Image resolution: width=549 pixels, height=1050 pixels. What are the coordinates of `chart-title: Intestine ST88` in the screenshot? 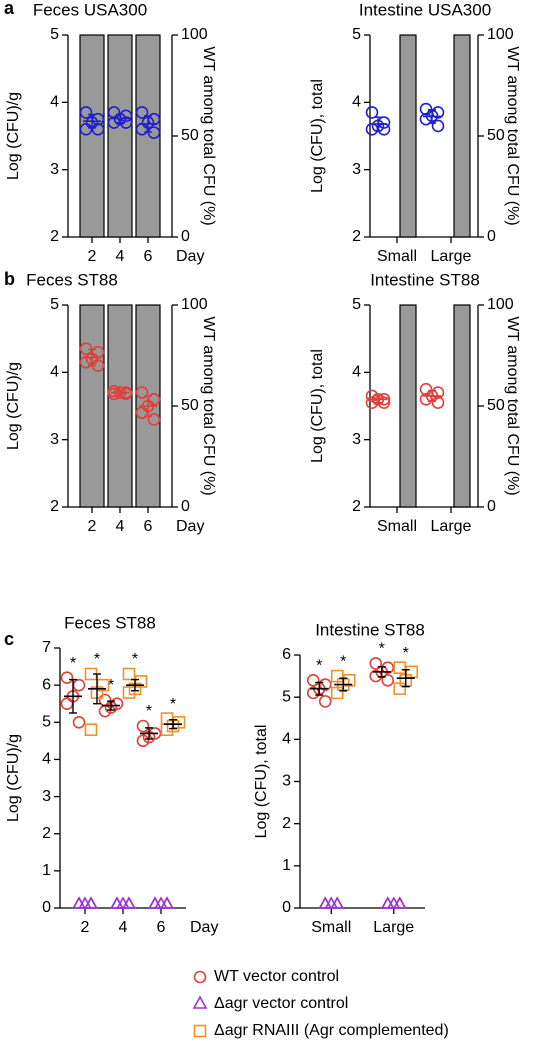 It's located at (425, 279).